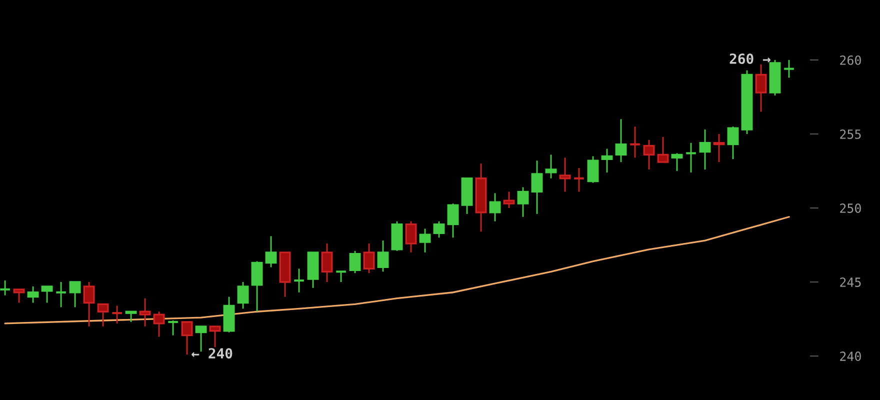 Image resolution: width=880 pixels, height=400 pixels. I want to click on y-tick-label: 240, so click(850, 356).